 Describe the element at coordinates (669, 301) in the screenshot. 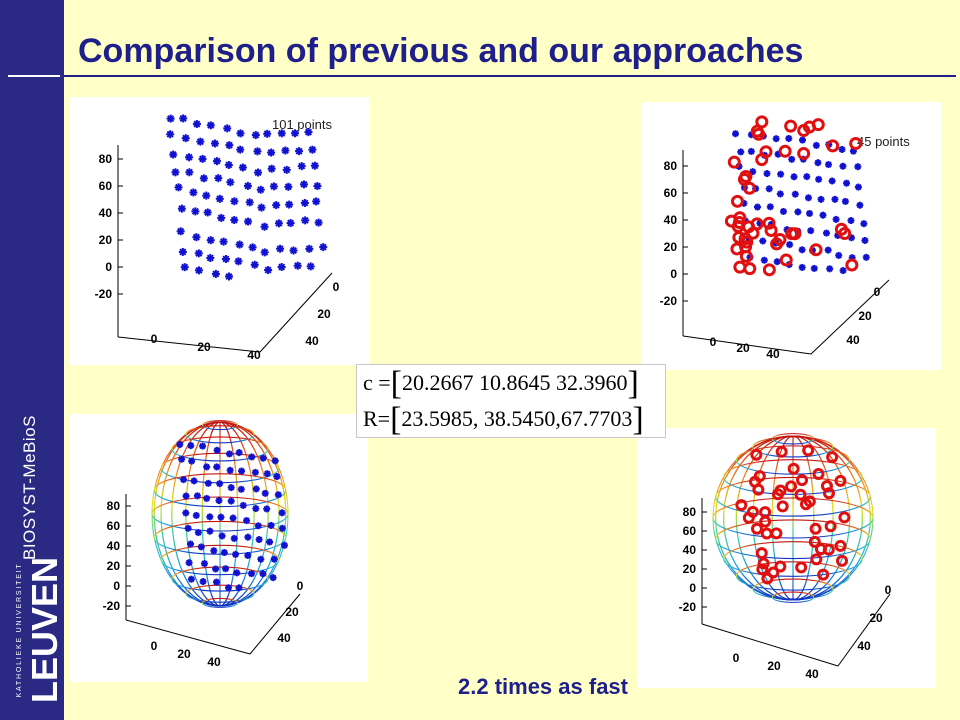

I see `z-tick-label: -20` at that location.